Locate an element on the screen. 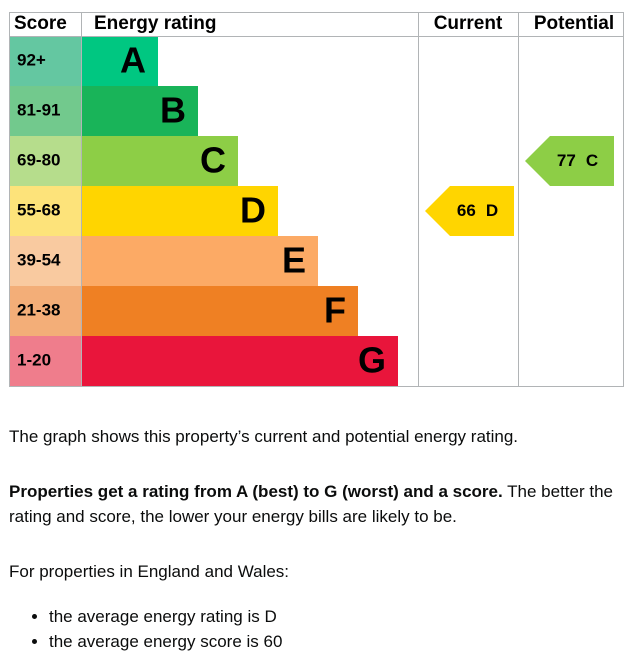 This screenshot has width=632, height=661. average-item: the average energy score is 60 is located at coordinates (336, 641).